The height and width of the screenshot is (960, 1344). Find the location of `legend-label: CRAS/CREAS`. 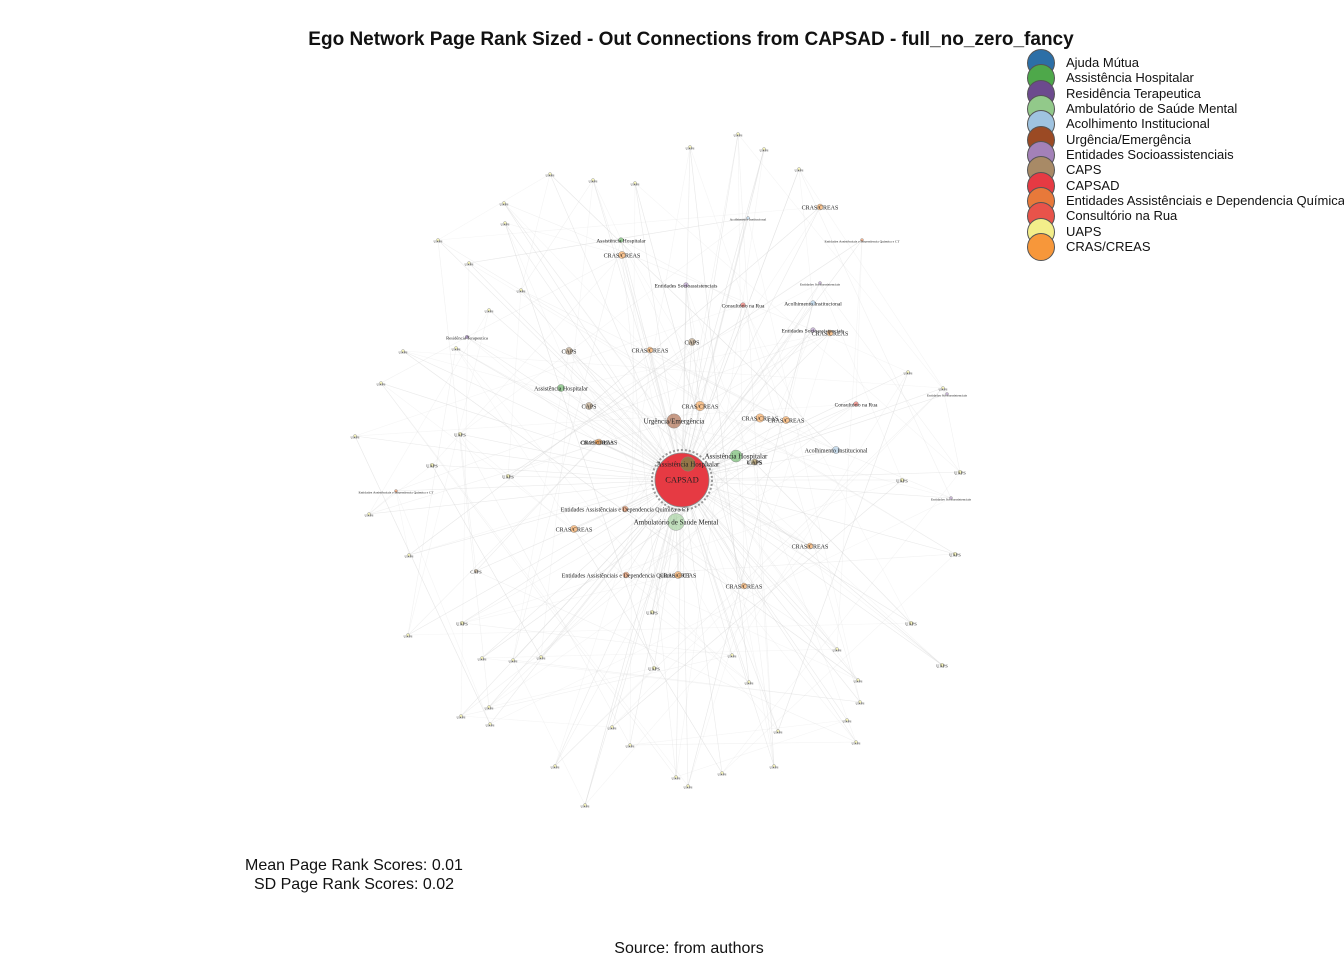

legend-label: CRAS/CREAS is located at coordinates (1108, 247).